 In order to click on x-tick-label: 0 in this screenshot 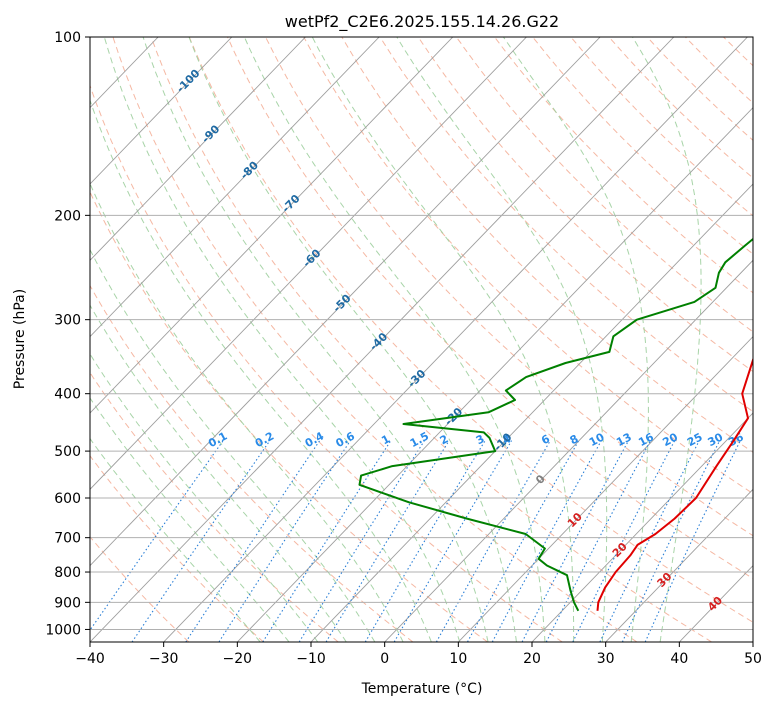, I will do `click(384, 659)`.